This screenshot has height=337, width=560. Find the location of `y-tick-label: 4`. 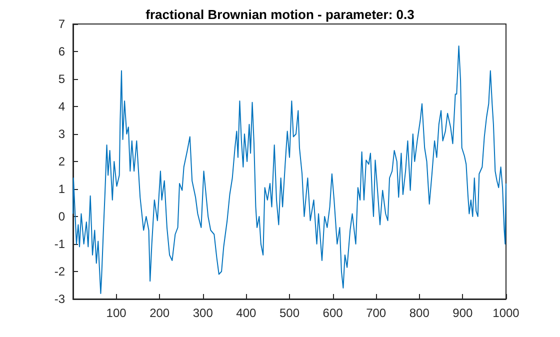

y-tick-label: 4 is located at coordinates (62, 107).